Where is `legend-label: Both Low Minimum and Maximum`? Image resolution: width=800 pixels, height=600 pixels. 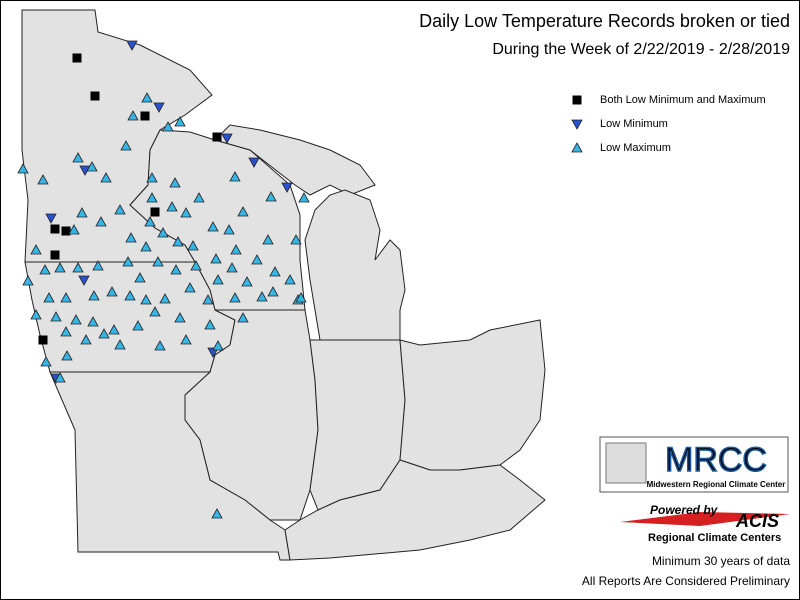
legend-label: Both Low Minimum and Maximum is located at coordinates (683, 100).